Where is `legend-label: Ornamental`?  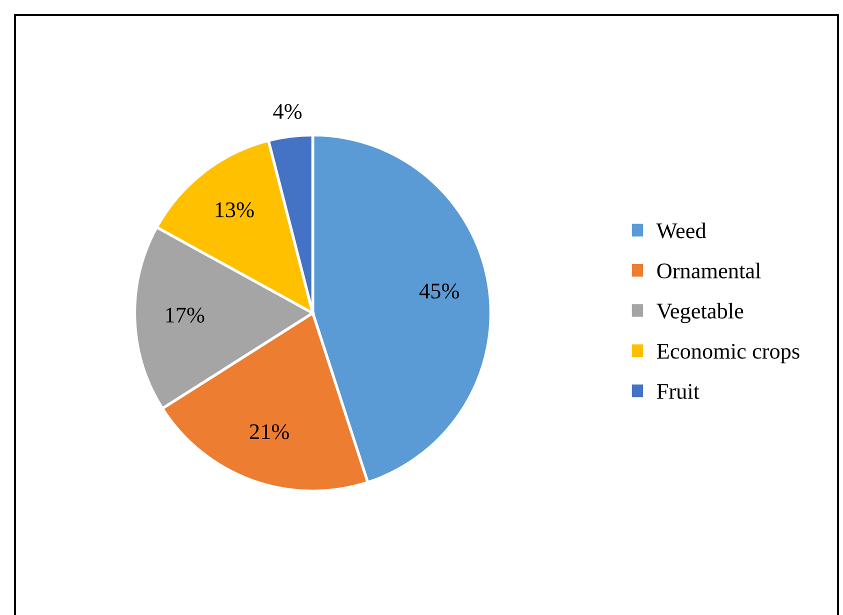
legend-label: Ornamental is located at coordinates (709, 270).